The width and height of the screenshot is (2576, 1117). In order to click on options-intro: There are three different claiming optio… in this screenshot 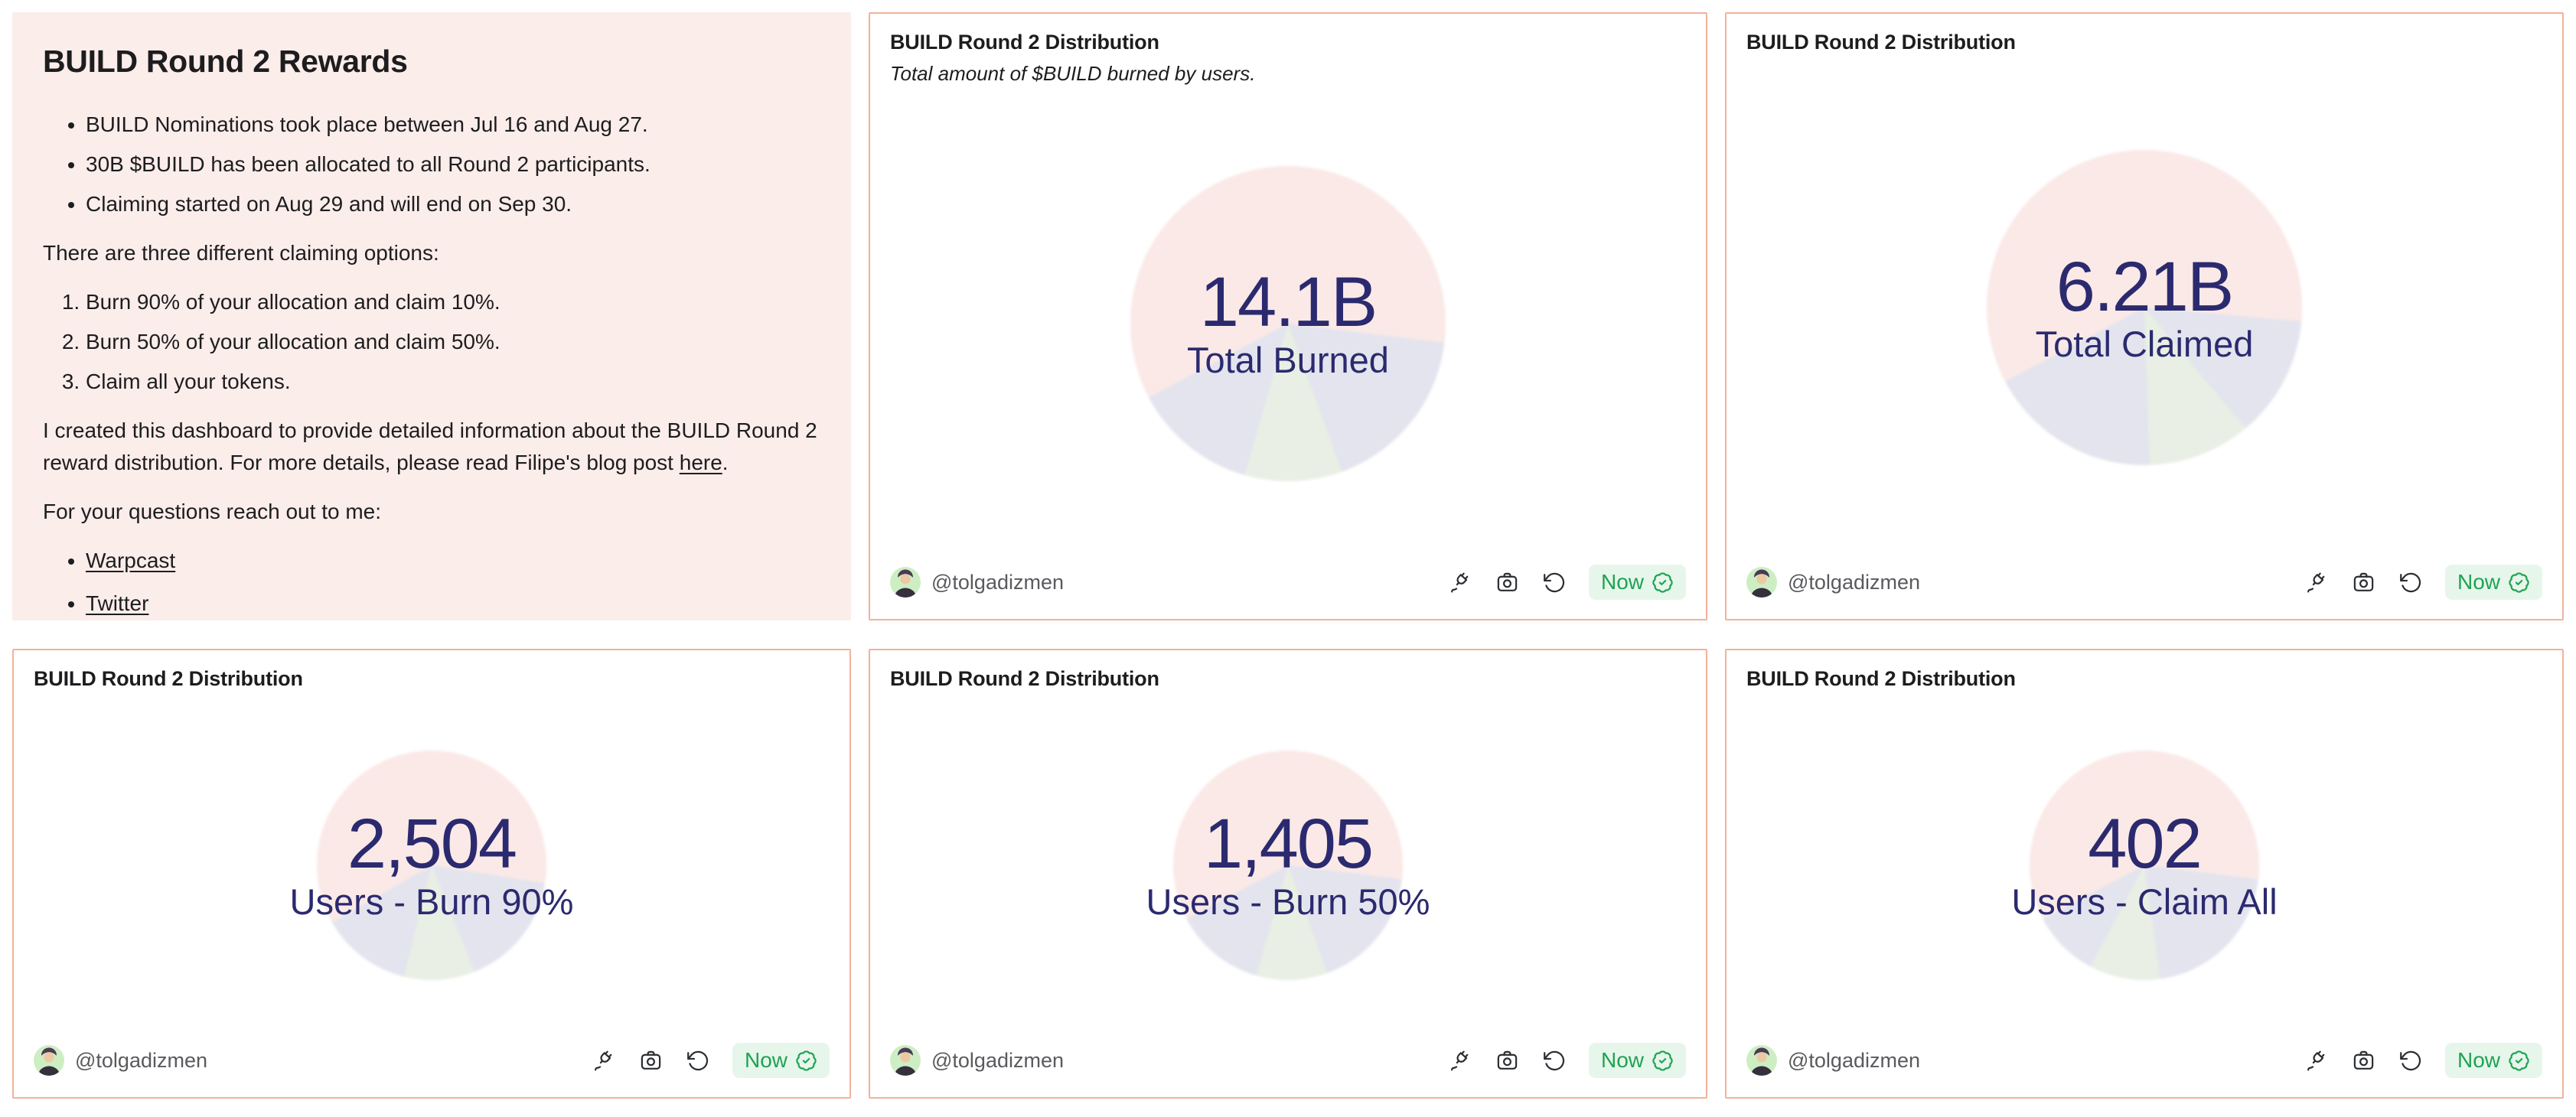, I will do `click(241, 253)`.